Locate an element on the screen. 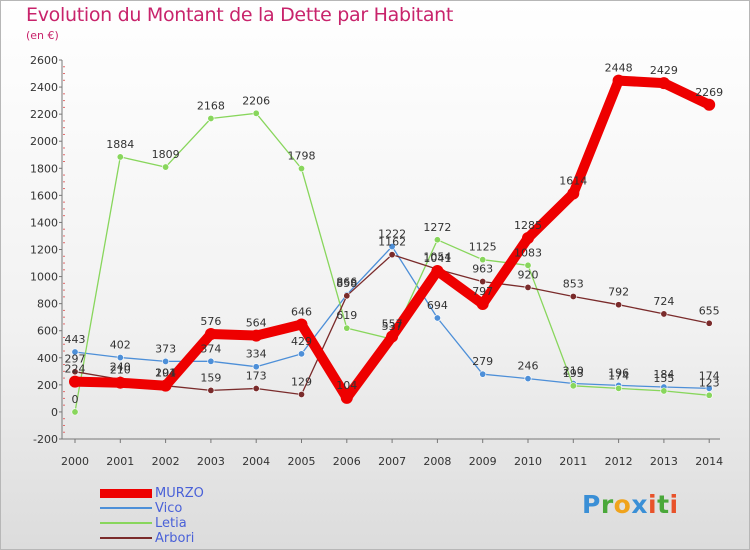  data-label-murzo: 797 is located at coordinates (482, 291).